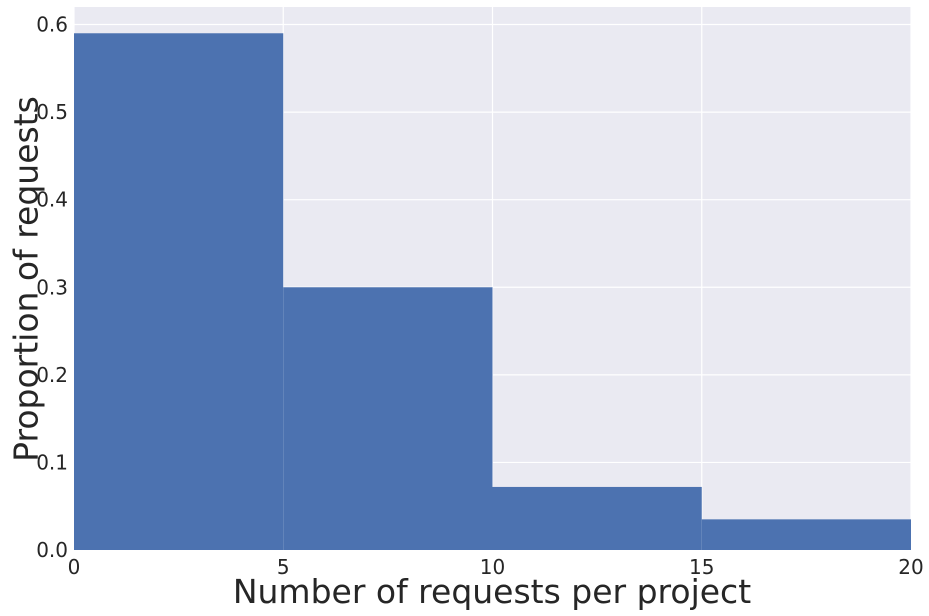 This screenshot has width=929, height=616. What do you see at coordinates (52, 462) in the screenshot?
I see `y-tick-label: 0.1` at bounding box center [52, 462].